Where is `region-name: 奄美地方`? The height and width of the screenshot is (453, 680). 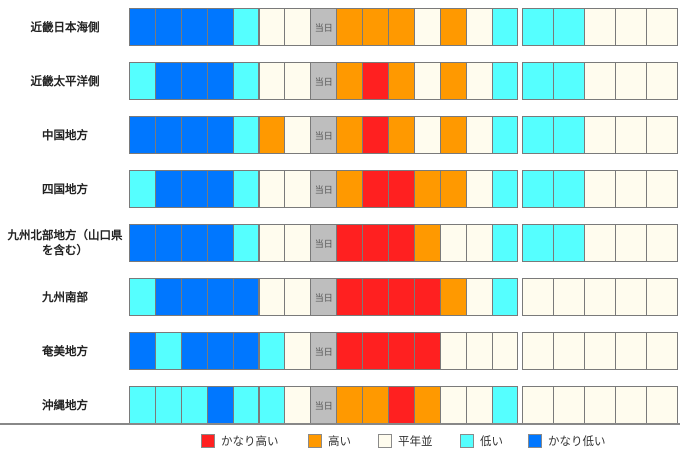
region-name: 奄美地方 is located at coordinates (65, 350).